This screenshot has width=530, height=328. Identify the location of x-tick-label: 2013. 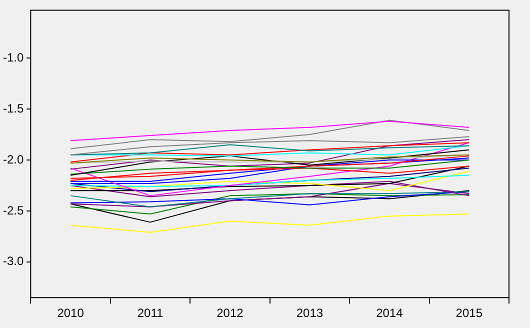
(310, 313).